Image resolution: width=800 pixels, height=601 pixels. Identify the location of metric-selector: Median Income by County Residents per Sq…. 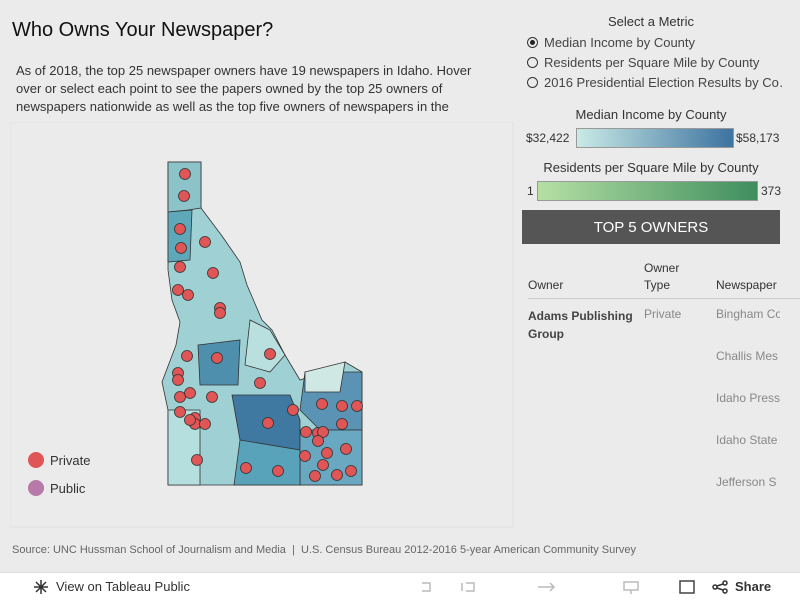
(655, 62).